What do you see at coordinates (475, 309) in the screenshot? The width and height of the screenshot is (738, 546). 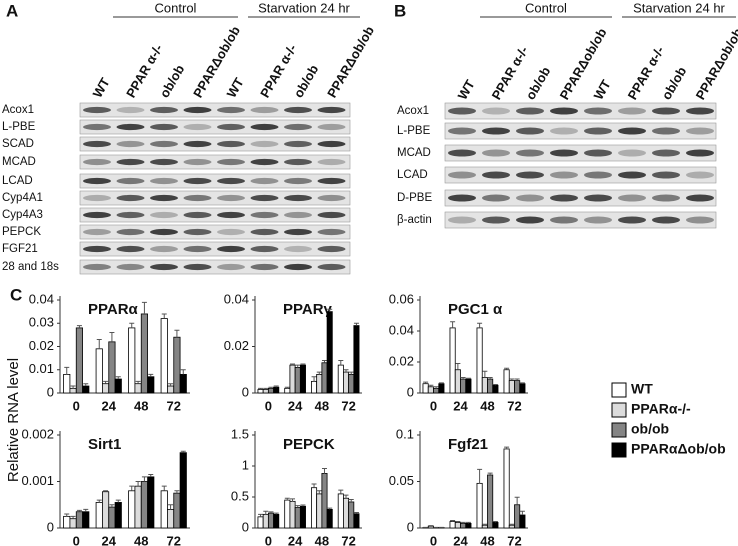 I see `chart-title: PGC1 α` at bounding box center [475, 309].